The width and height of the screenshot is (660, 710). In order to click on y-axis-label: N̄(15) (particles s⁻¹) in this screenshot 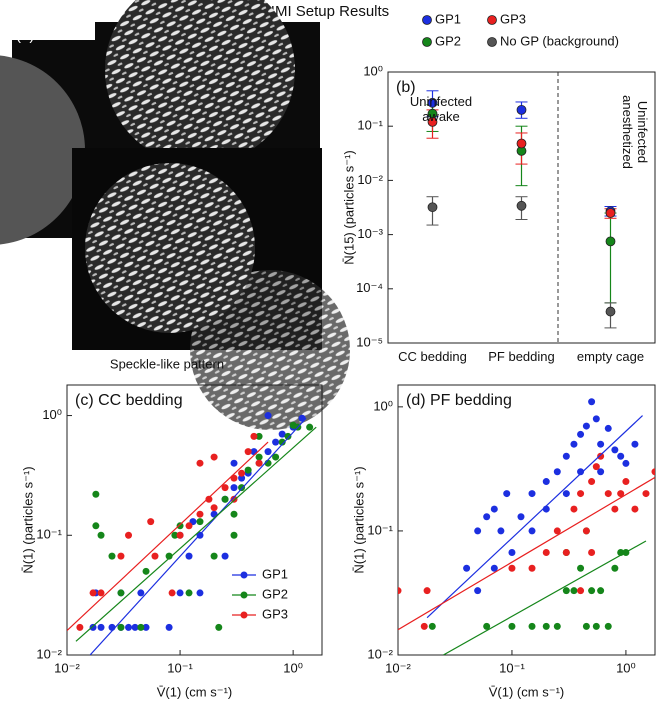, I will do `click(348, 207)`.